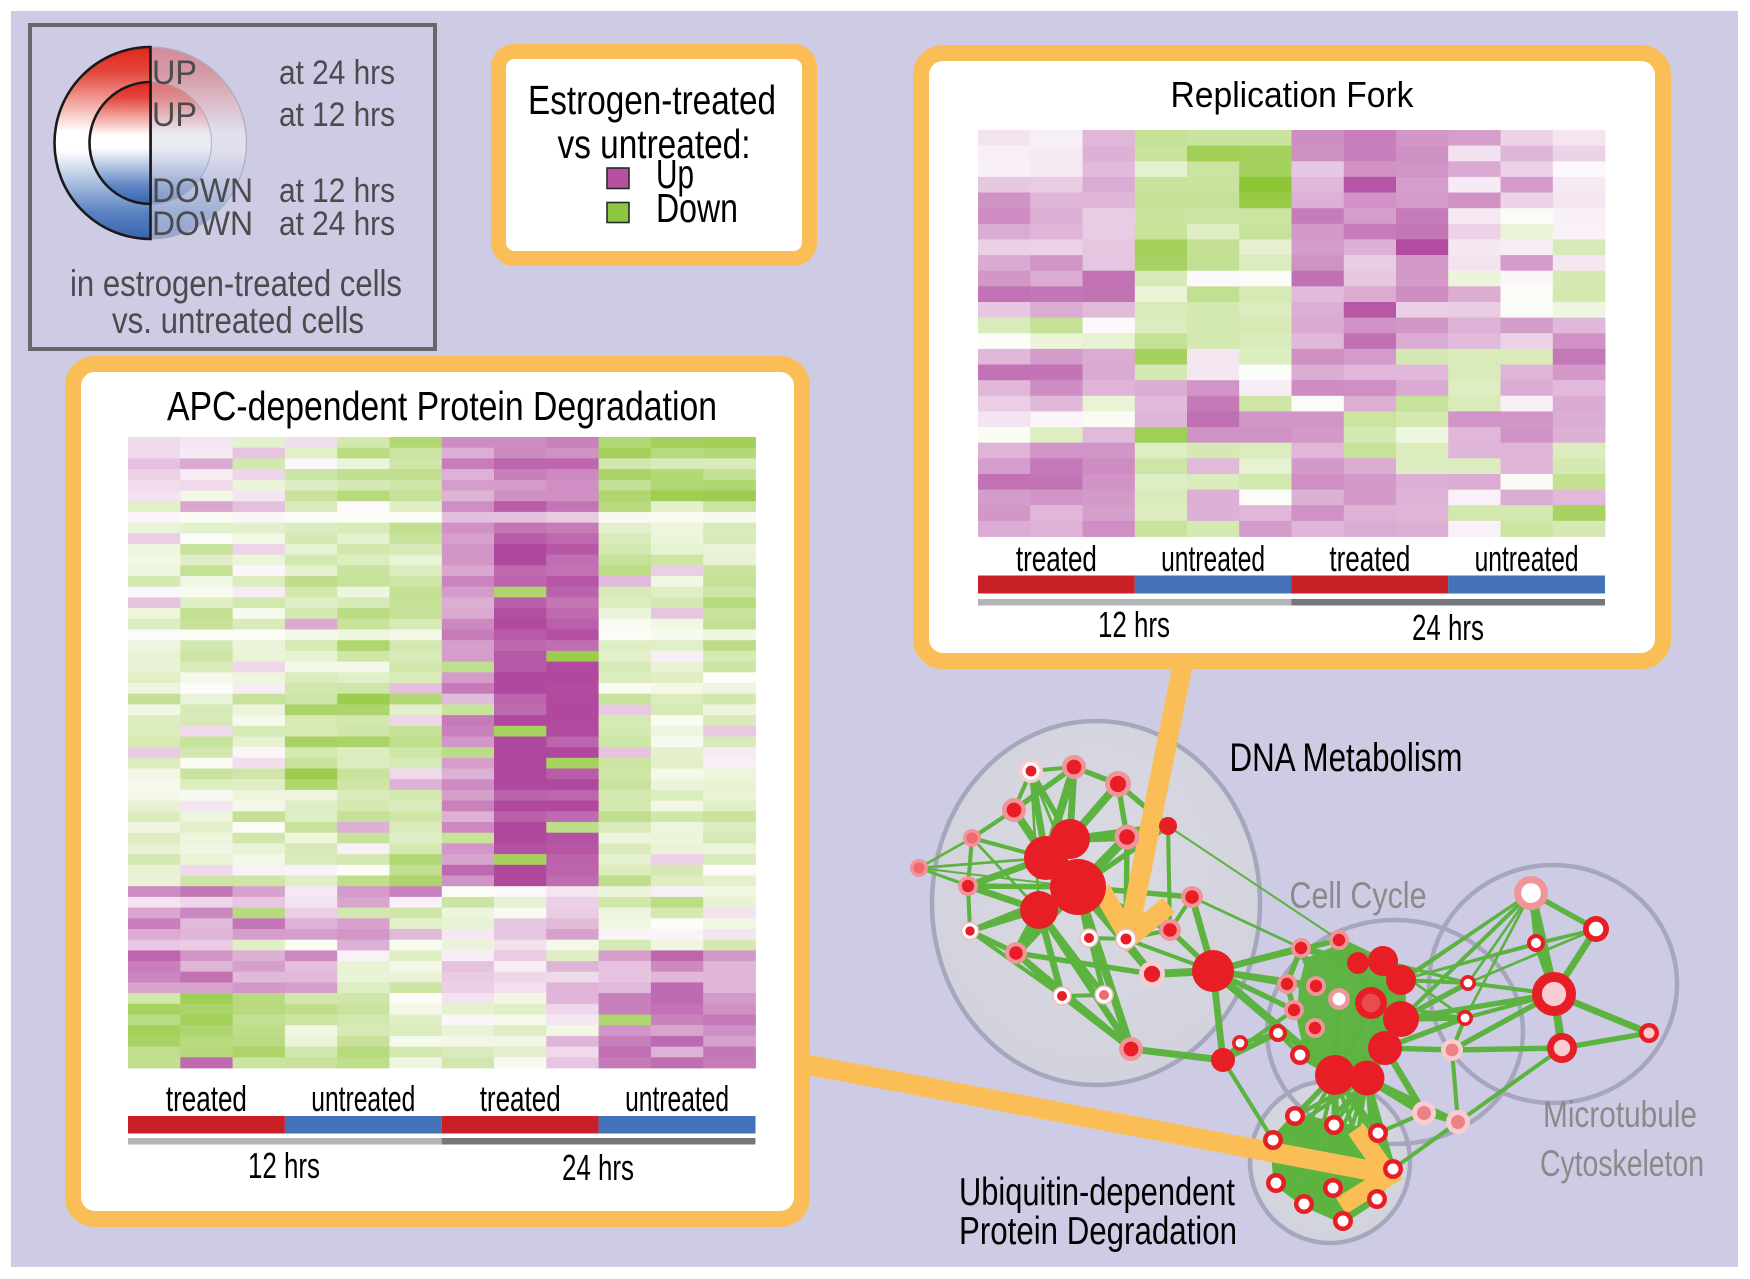  What do you see at coordinates (442, 406) in the screenshot?
I see `svg-text:APC-dependent Protein Degradat: APC-dependent Protein Degradation` at bounding box center [442, 406].